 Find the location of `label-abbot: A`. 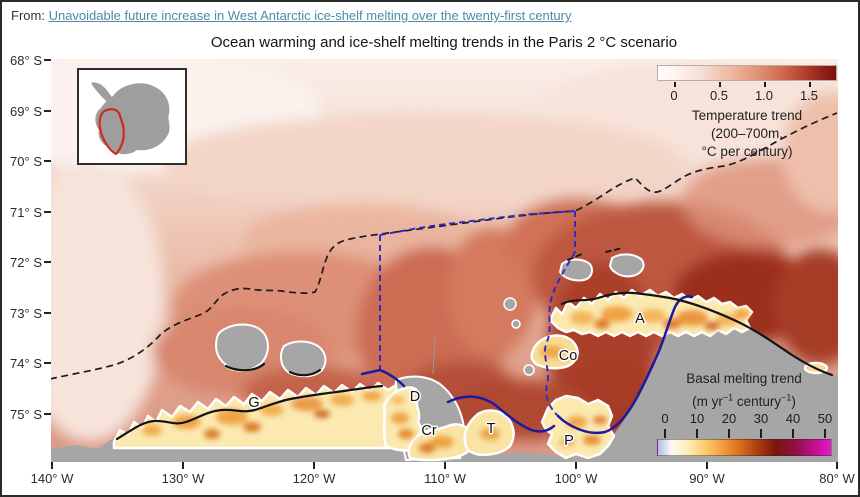

label-abbot: A is located at coordinates (640, 319).